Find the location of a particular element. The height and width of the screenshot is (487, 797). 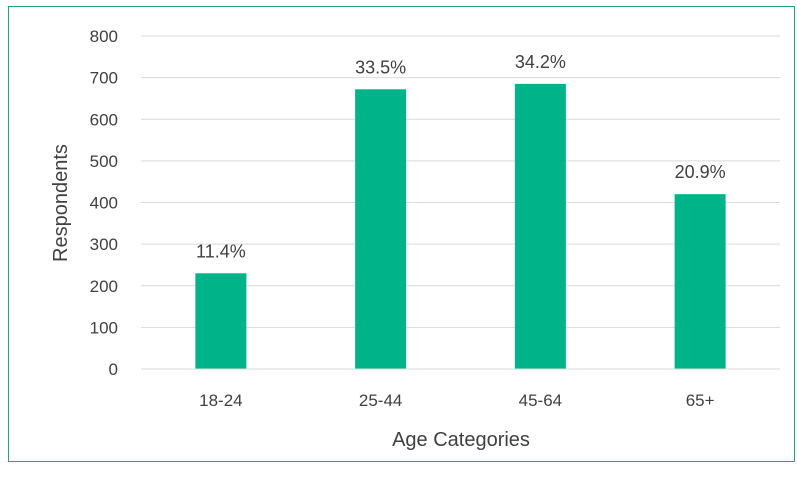

x-tick-label-25-44: 25-44 is located at coordinates (380, 400).